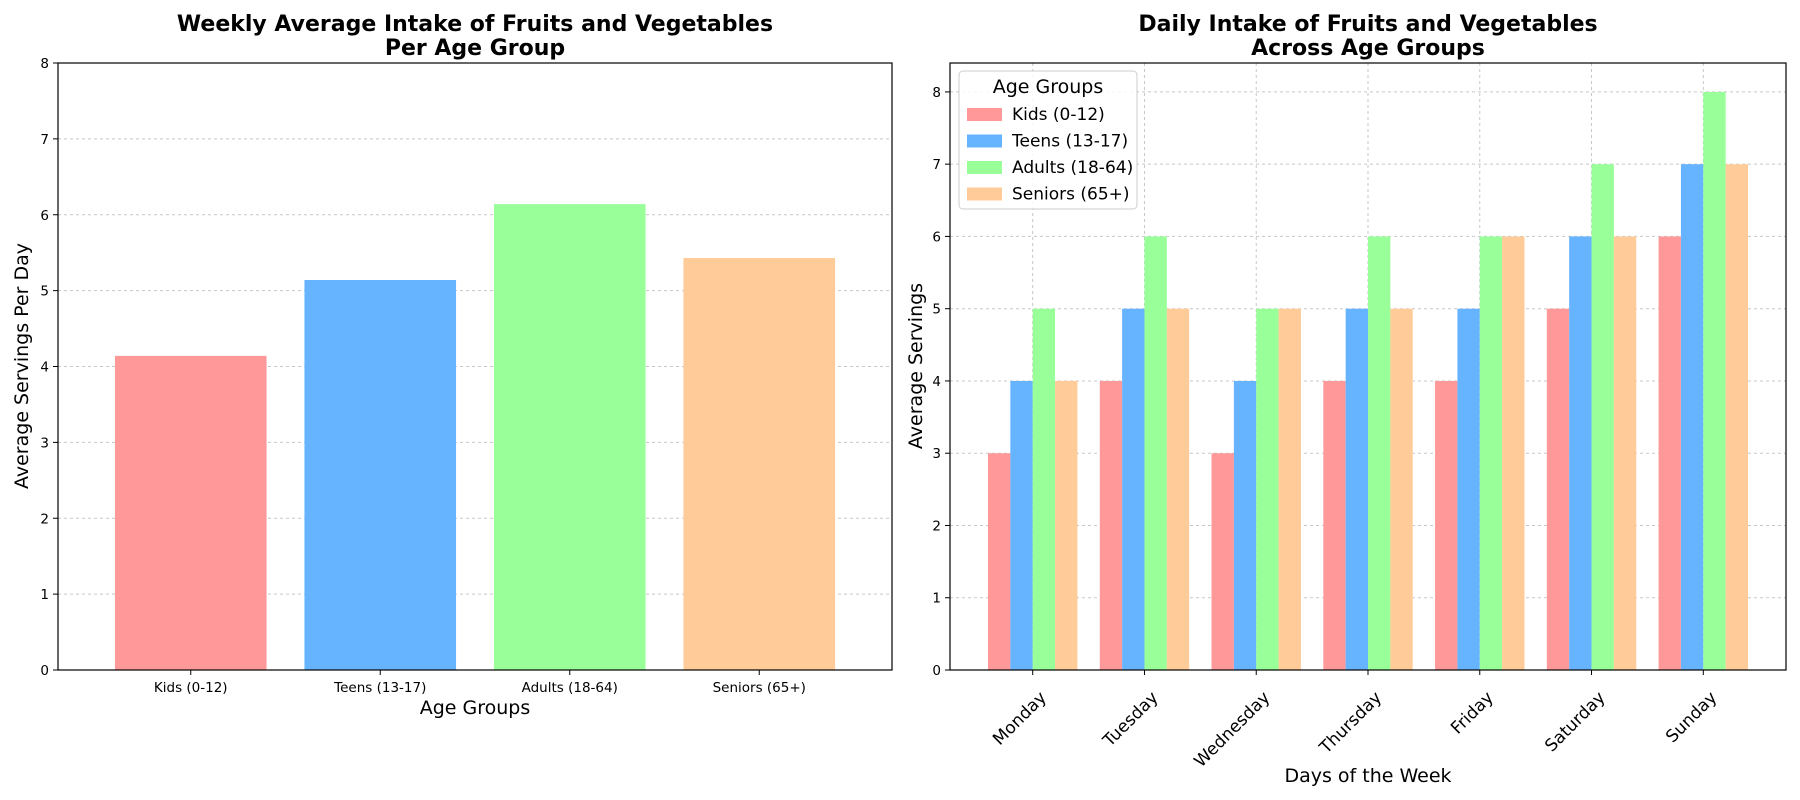 This screenshot has height=800, width=1800. Describe the element at coordinates (1020, 719) in the screenshot. I see `x-tick-label: Monday` at that location.